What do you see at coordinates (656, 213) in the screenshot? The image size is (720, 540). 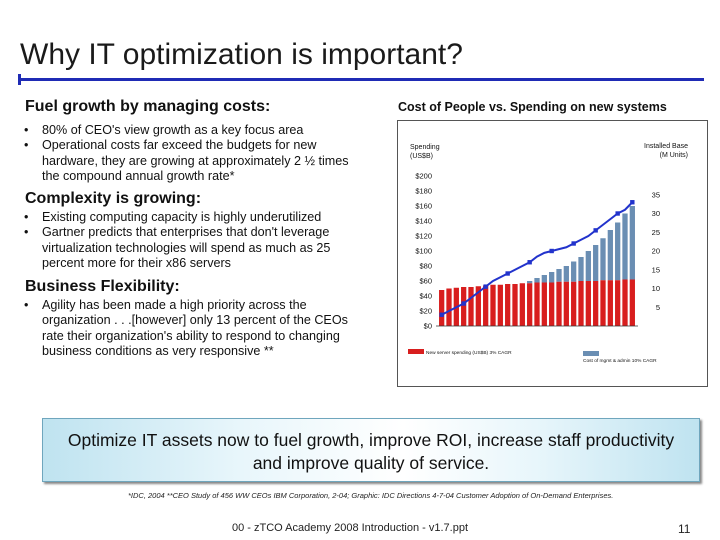 I see `y-right-tick-label: 30` at bounding box center [656, 213].